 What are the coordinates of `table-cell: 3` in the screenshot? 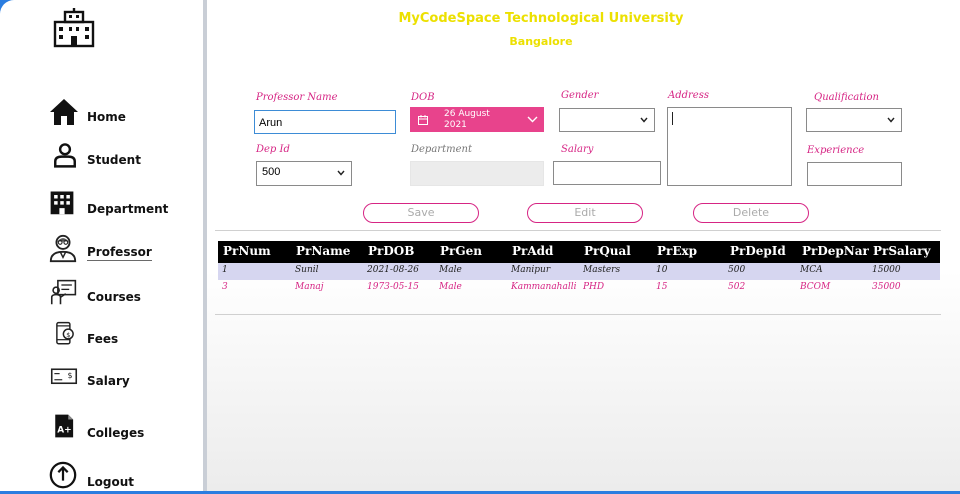 It's located at (225, 287).